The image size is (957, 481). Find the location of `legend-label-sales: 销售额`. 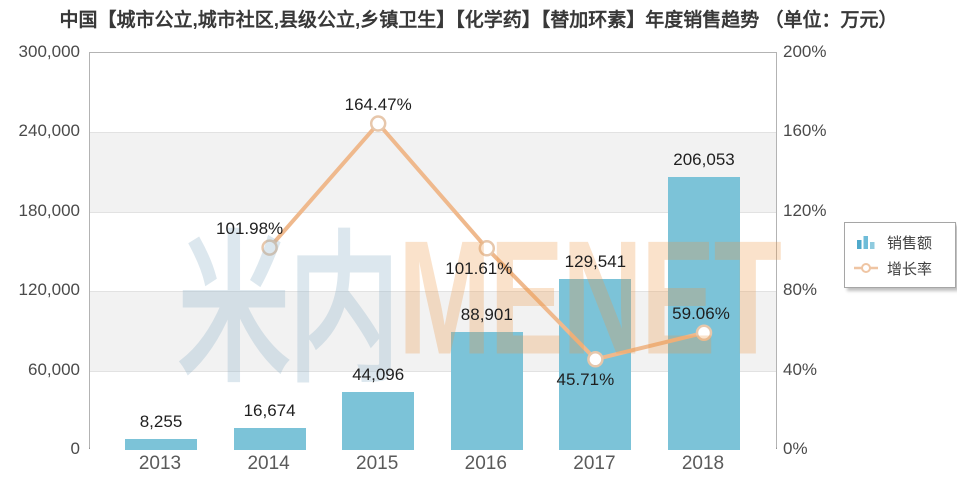

legend-label-sales: 销售额 is located at coordinates (910, 243).